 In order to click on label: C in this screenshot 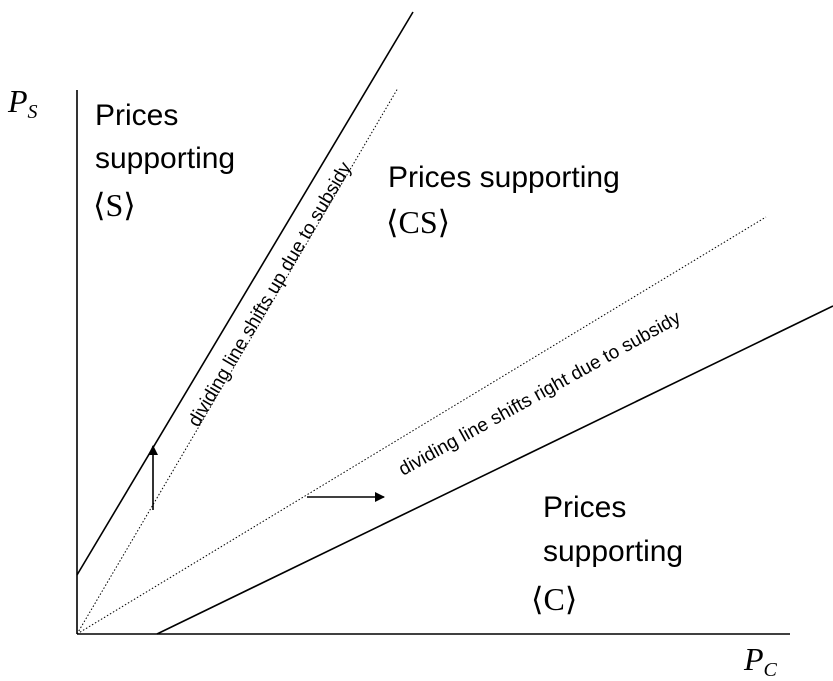, I will do `click(771, 670)`.